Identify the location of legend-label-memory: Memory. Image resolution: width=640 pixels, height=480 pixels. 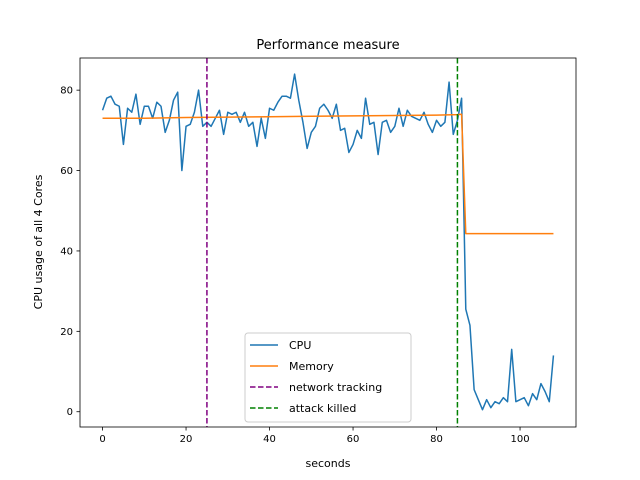
(311, 366).